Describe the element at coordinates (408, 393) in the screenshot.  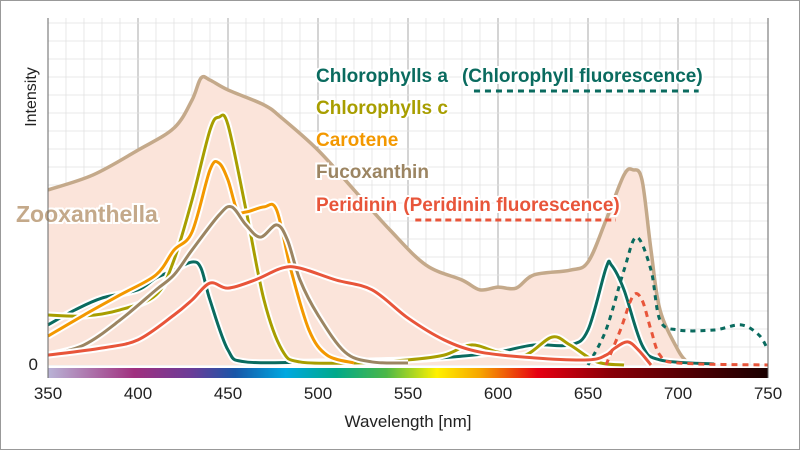
I see `x-tick-label: 550` at that location.